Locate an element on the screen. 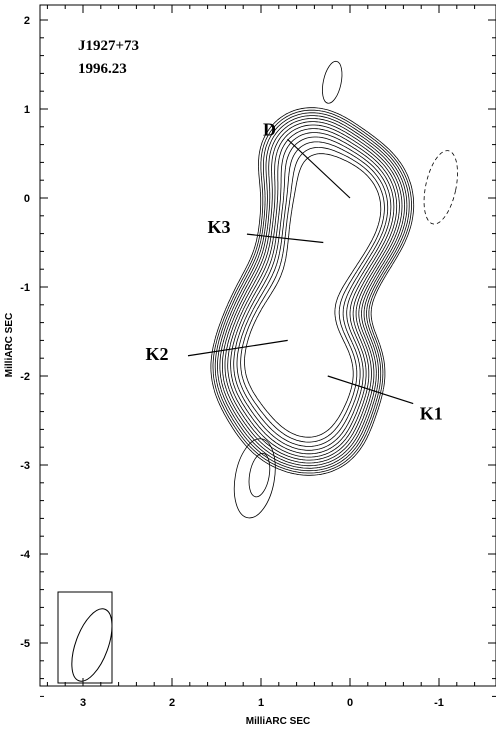 The width and height of the screenshot is (496, 732). x-axis-title: MilliARC SEC is located at coordinates (278, 721).